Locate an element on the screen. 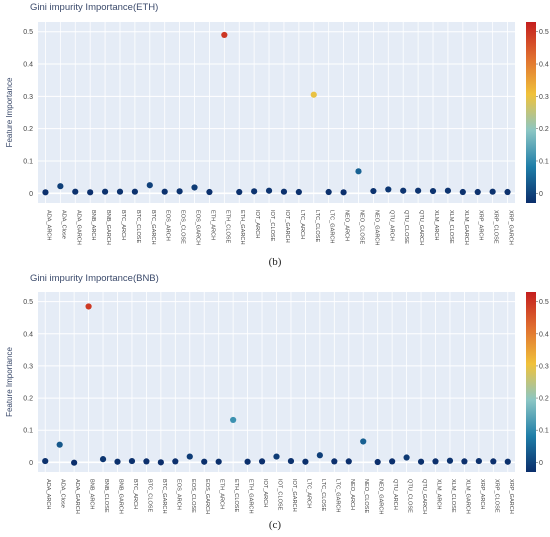  y-tick-label: 0.1 is located at coordinates (28, 431).